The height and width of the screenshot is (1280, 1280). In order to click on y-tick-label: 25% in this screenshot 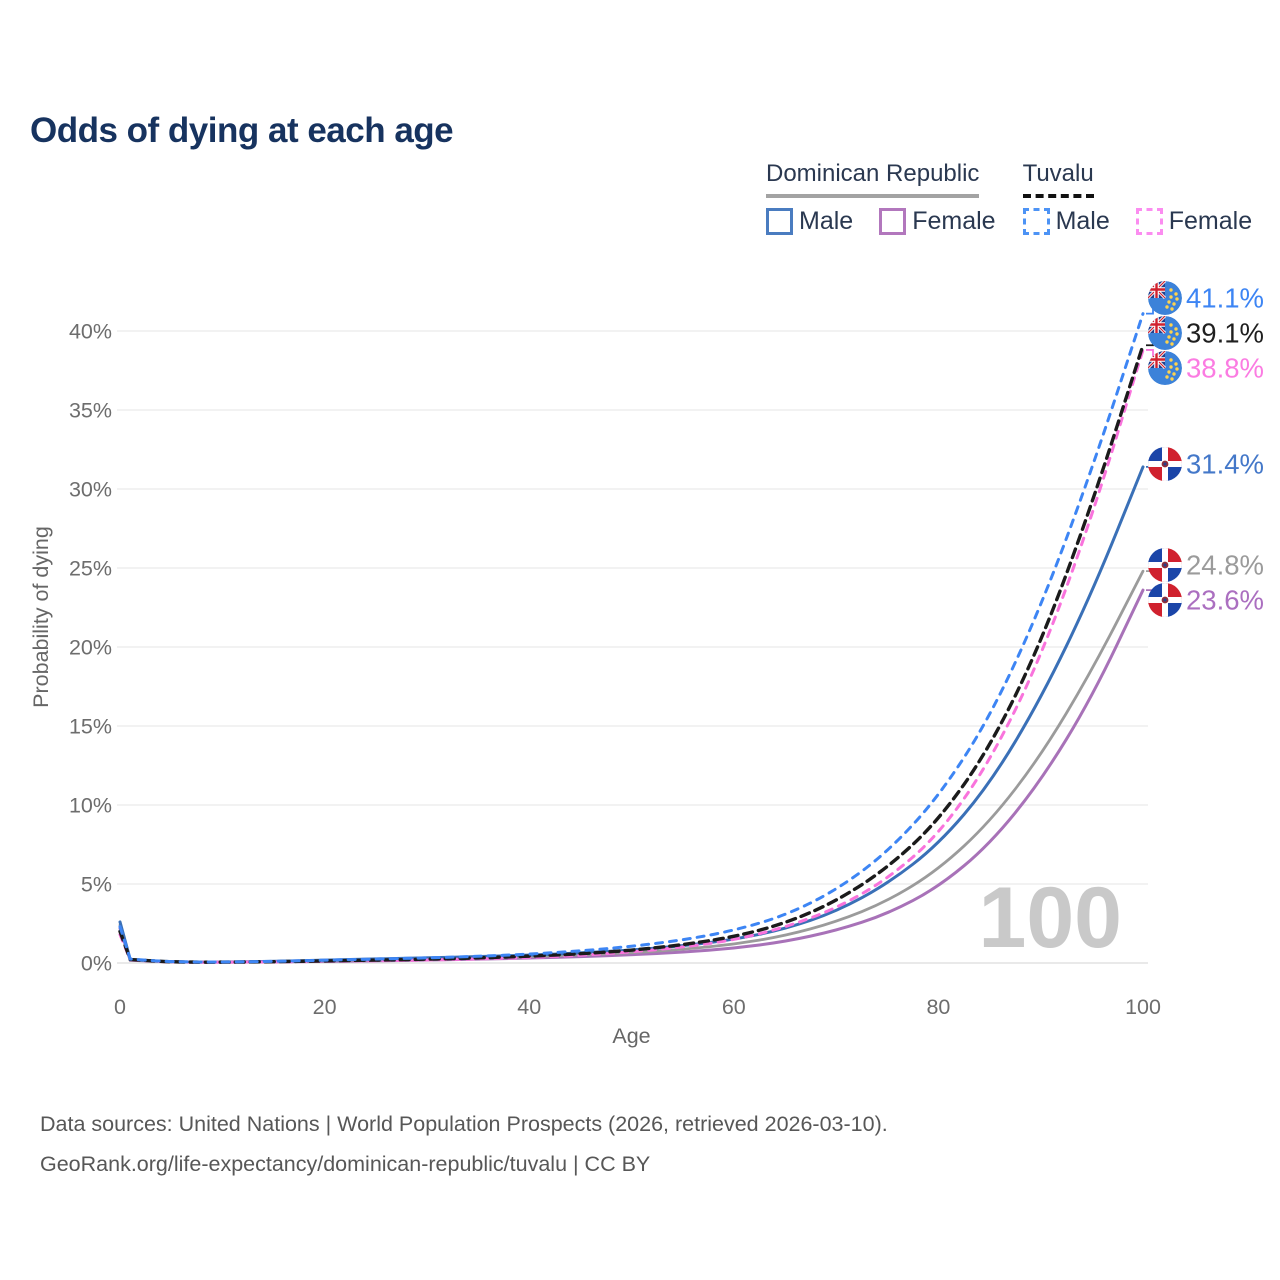, I will do `click(90, 569)`.